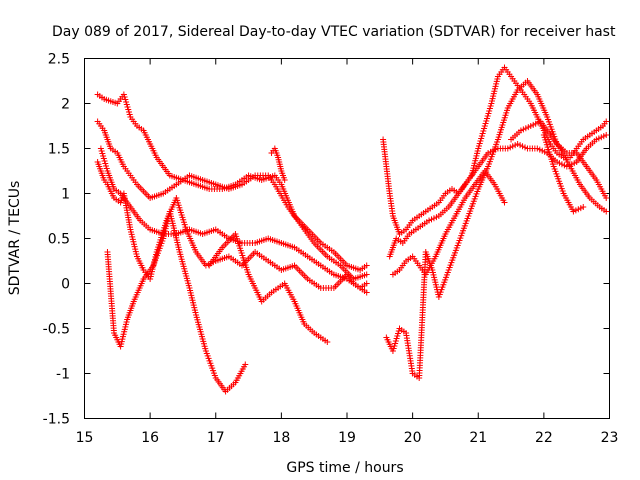 This screenshot has width=640, height=480. I want to click on x-tick-label: 22, so click(544, 438).